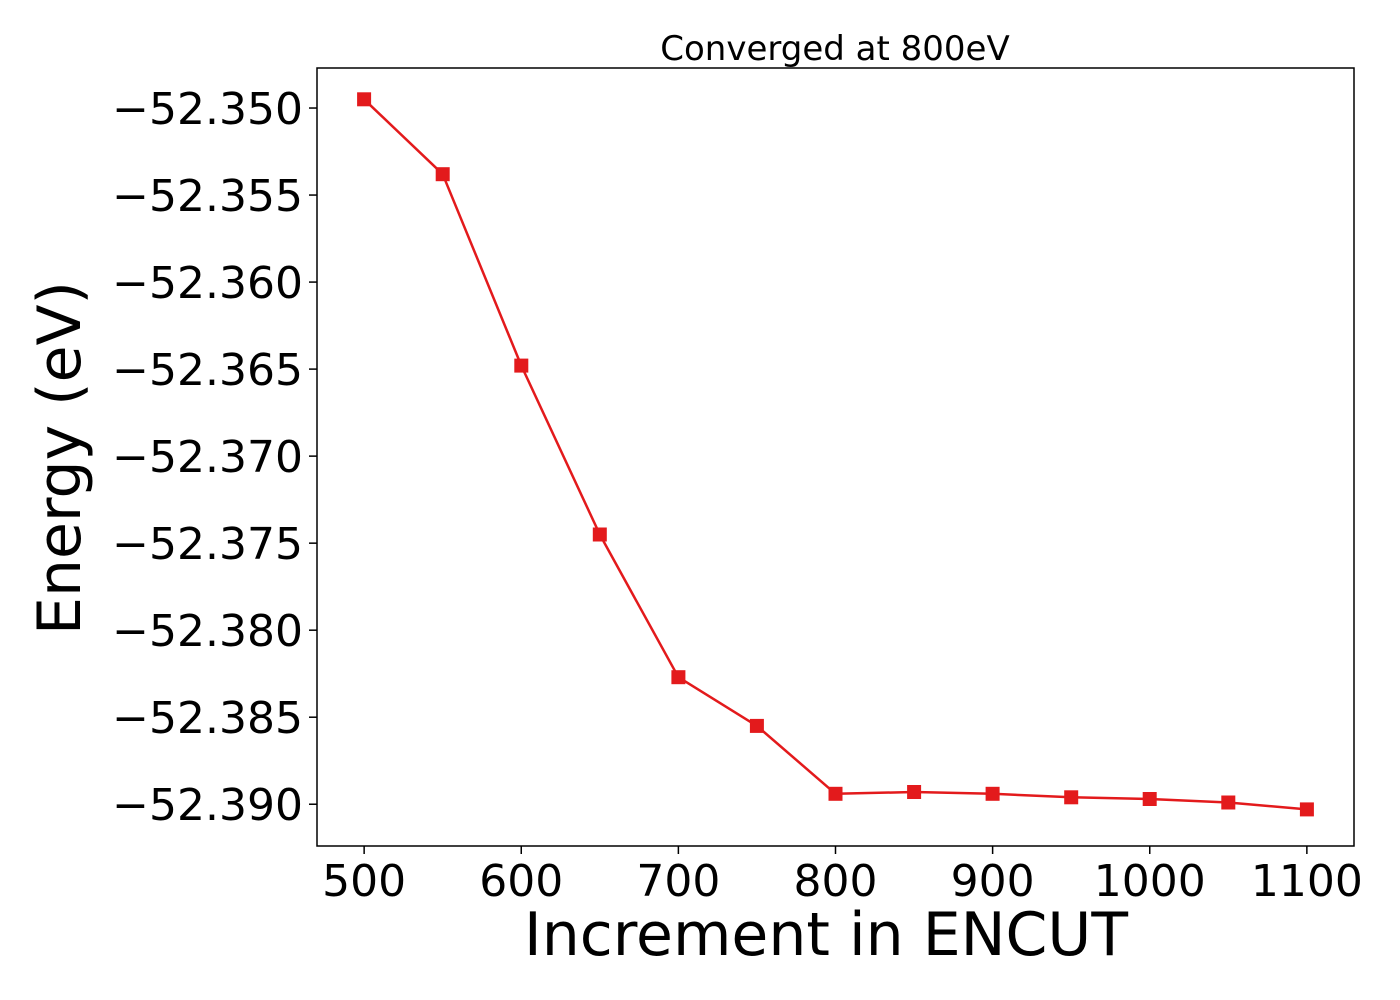 The height and width of the screenshot is (1000, 1400). What do you see at coordinates (521, 881) in the screenshot?
I see `x-tick-label: 600` at bounding box center [521, 881].